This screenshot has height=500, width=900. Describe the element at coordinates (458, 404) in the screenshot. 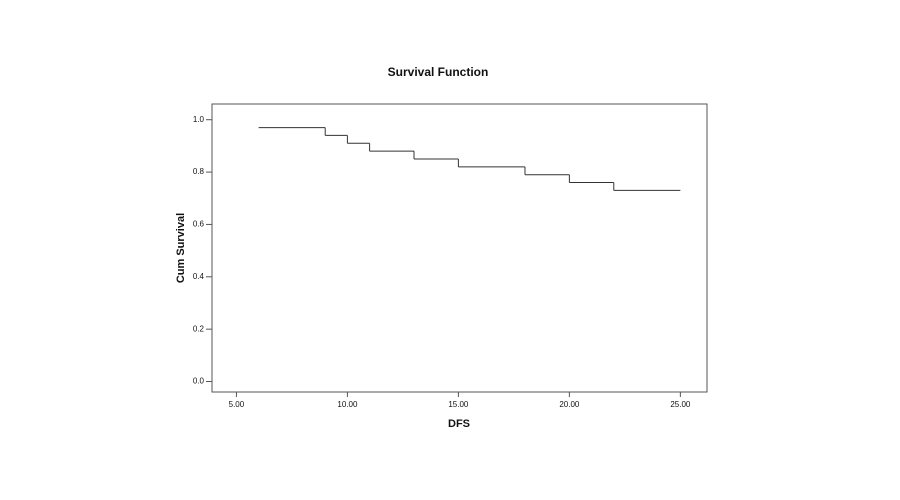

I see `x-tick-label: 15.00` at that location.